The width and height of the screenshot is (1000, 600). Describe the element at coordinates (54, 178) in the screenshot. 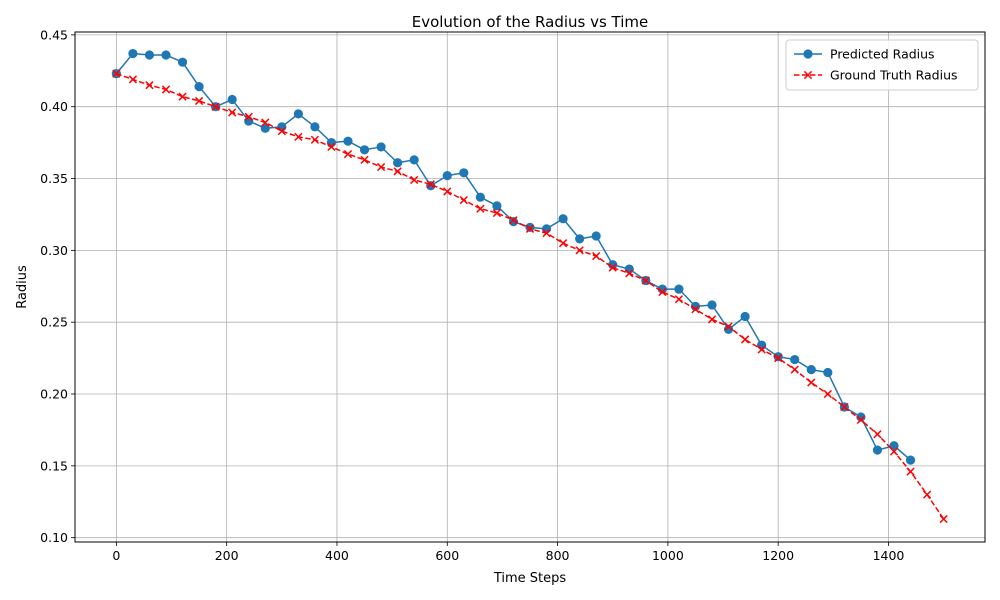

I see `y-tick-label: 0.35` at that location.